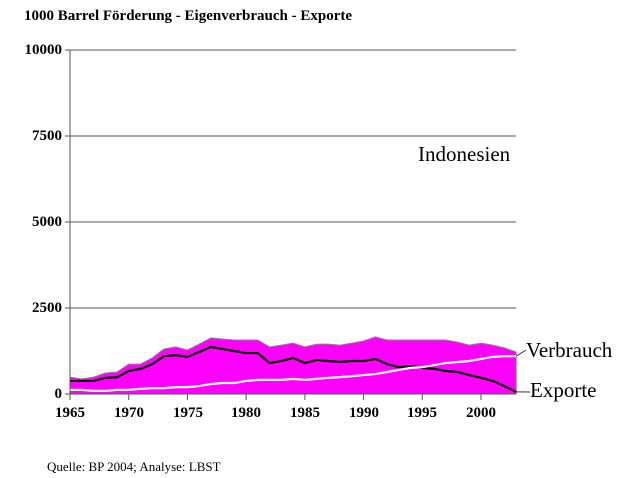  What do you see at coordinates (47, 222) in the screenshot?
I see `y-tick-label-5000: 5000` at bounding box center [47, 222].